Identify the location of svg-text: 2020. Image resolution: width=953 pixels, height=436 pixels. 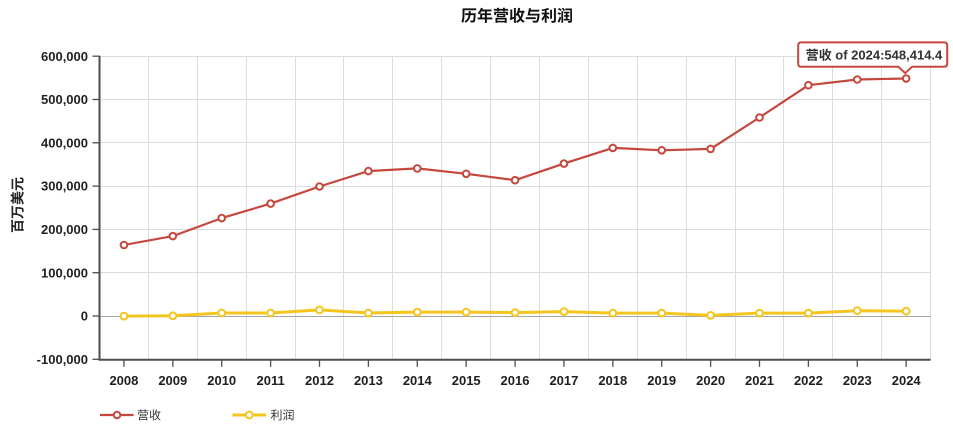
(710, 380).